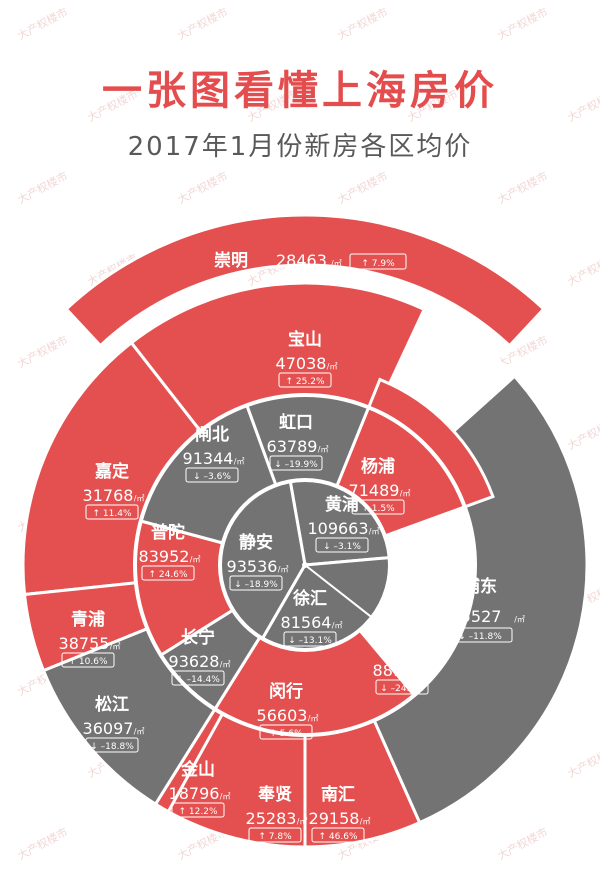  What do you see at coordinates (194, 661) in the screenshot?
I see `district-price: 93628` at bounding box center [194, 661].